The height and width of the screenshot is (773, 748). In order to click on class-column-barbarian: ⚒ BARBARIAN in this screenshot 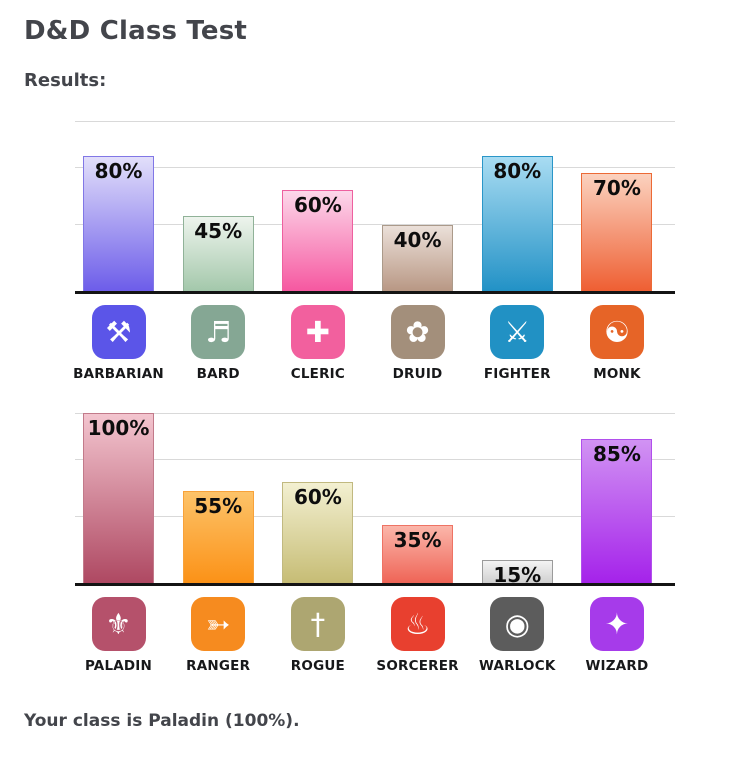, I will do `click(118, 343)`.